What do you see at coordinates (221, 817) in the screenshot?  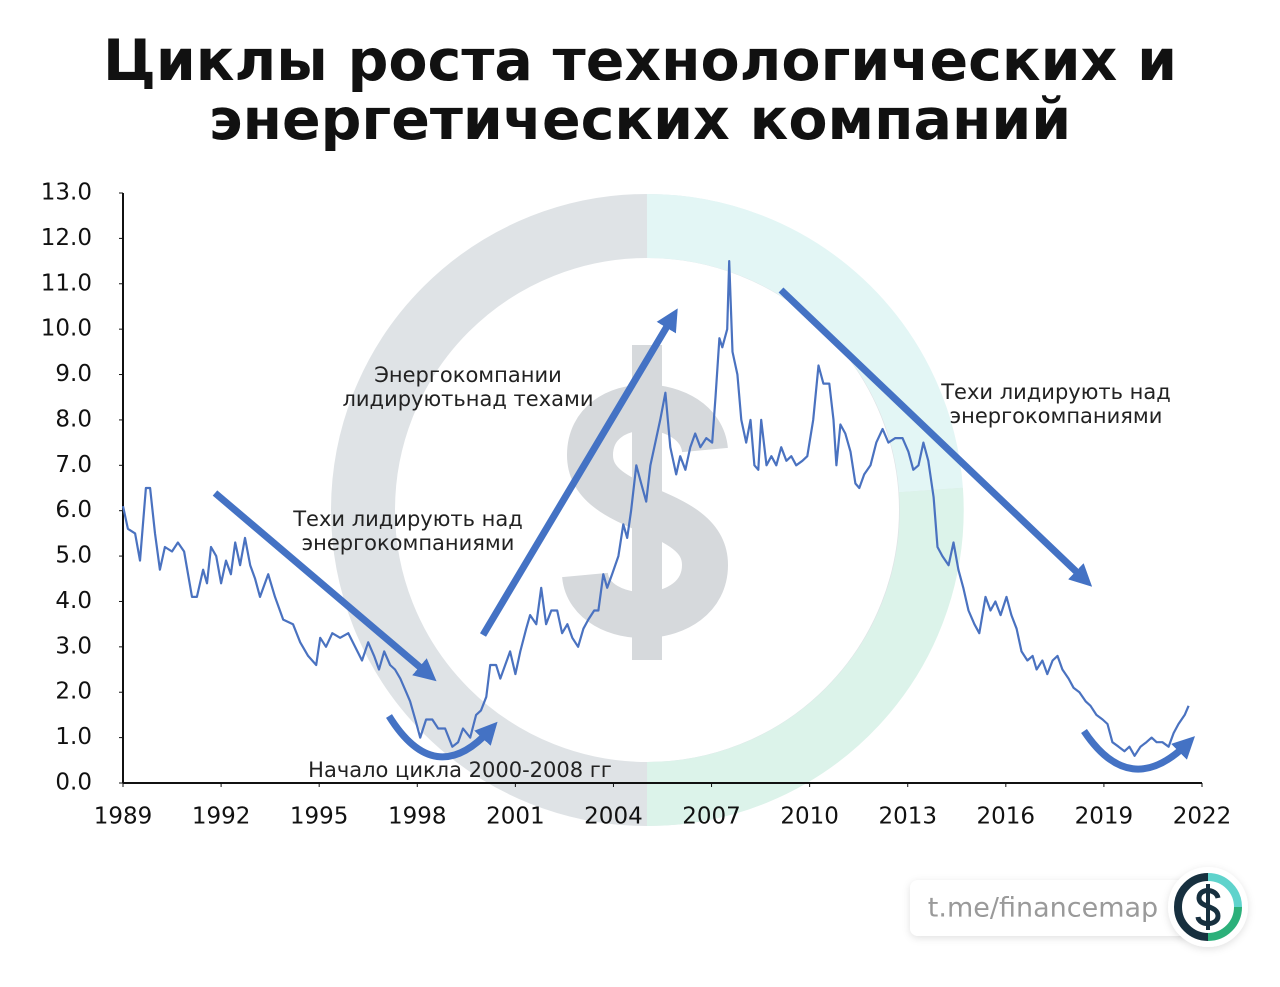 I see `x-tick-label: 1992` at bounding box center [221, 817].